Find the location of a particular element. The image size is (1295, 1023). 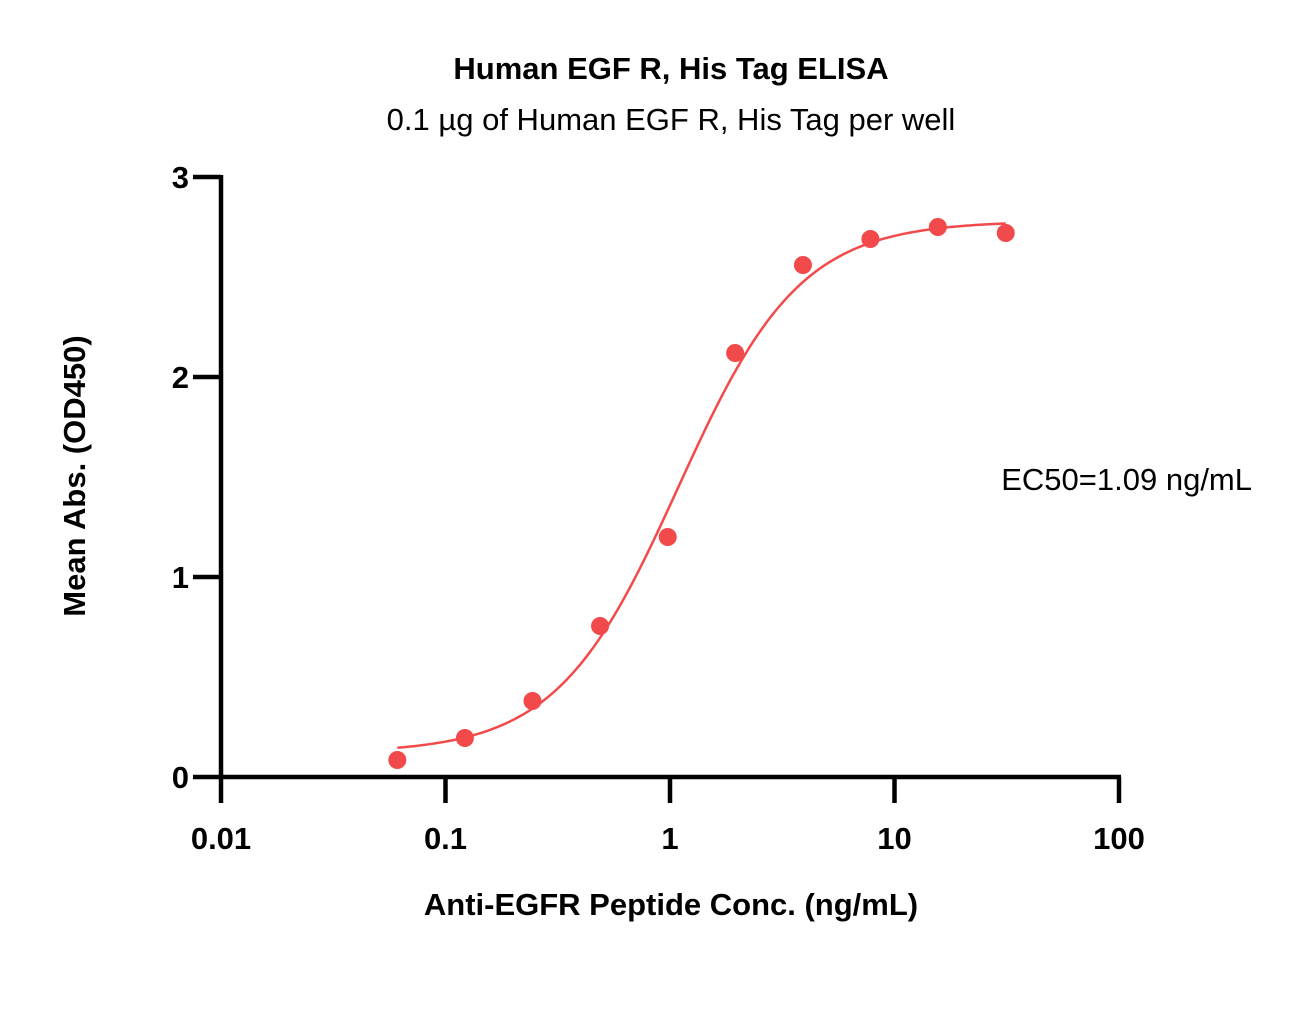

y-tick-label: 3 is located at coordinates (180, 177).